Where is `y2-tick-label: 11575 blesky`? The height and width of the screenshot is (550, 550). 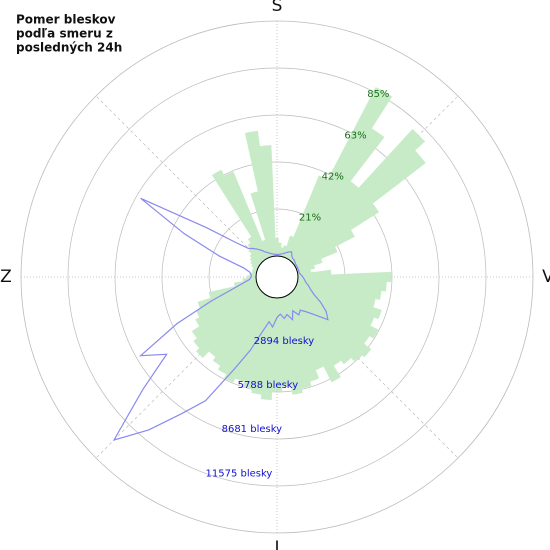 y2-tick-label: 11575 blesky is located at coordinates (239, 473).